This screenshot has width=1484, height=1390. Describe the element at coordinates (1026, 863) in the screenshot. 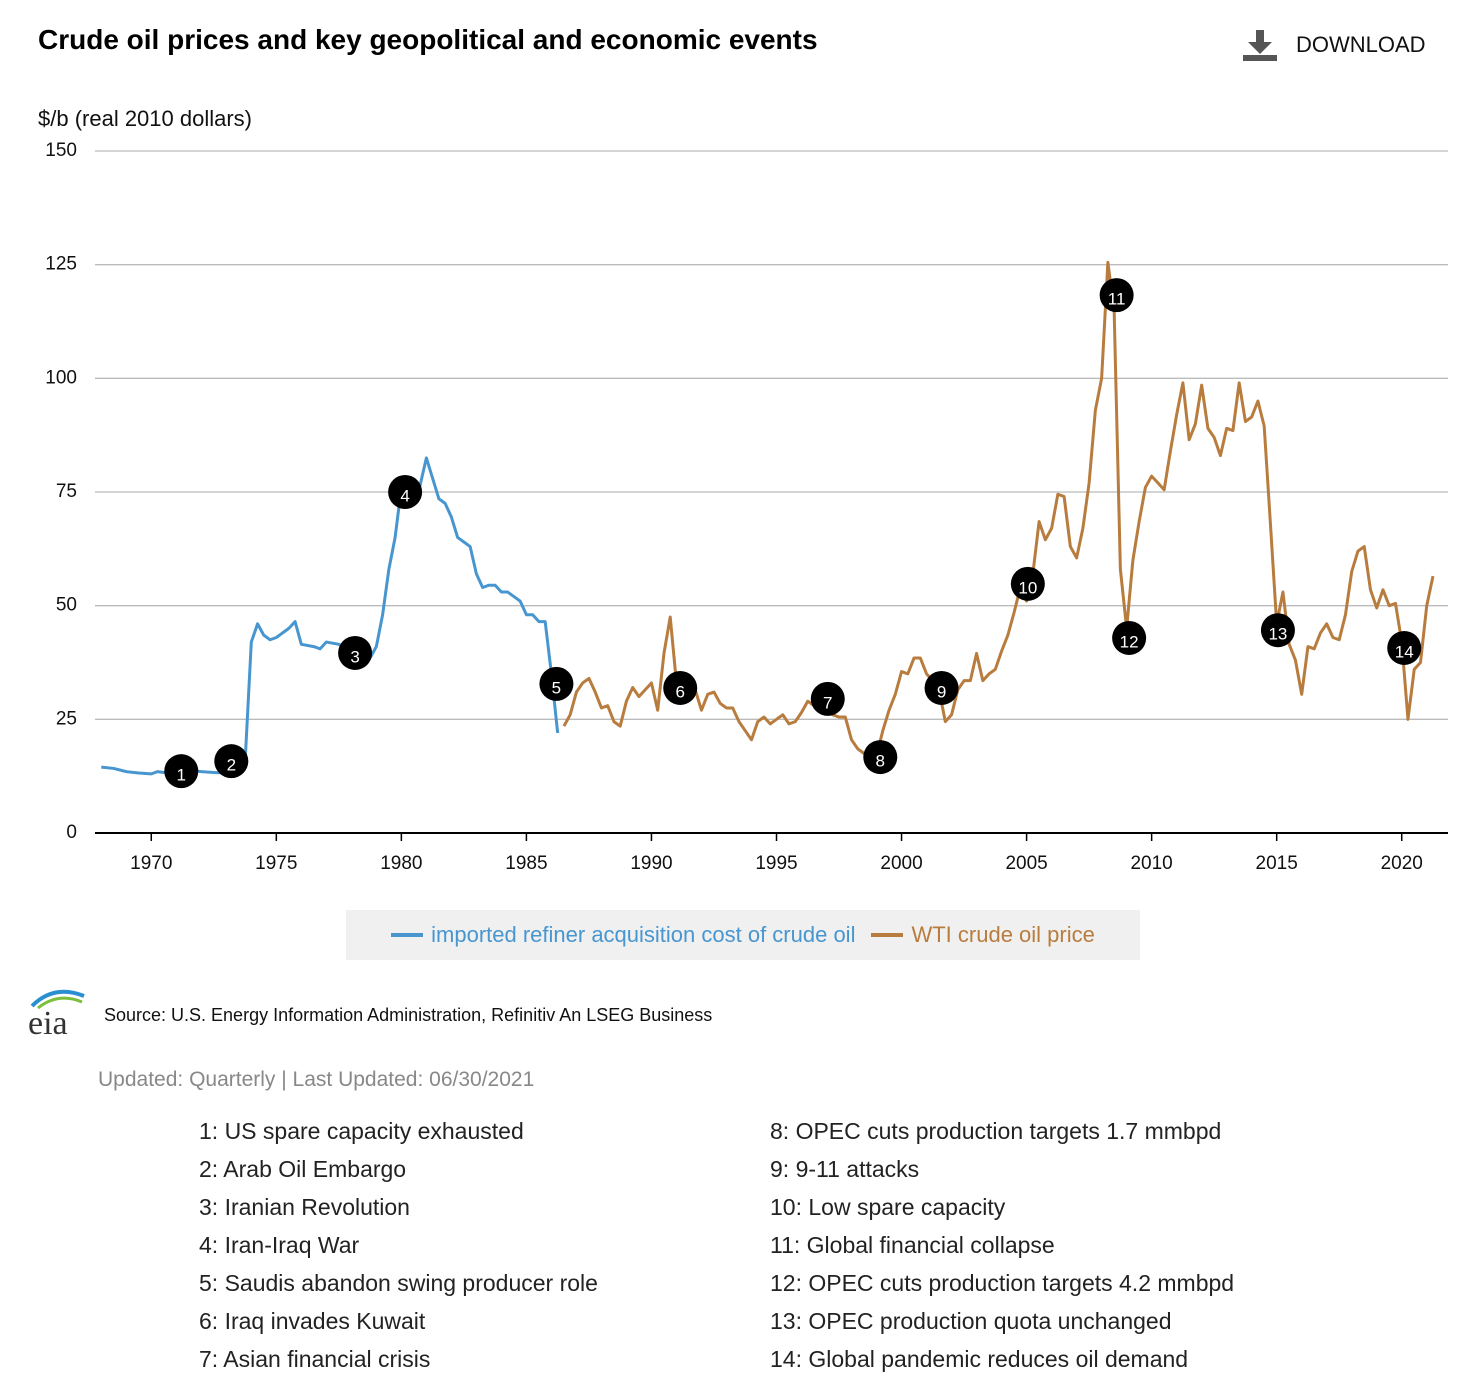

I see `x-tick-label: 2005` at that location.